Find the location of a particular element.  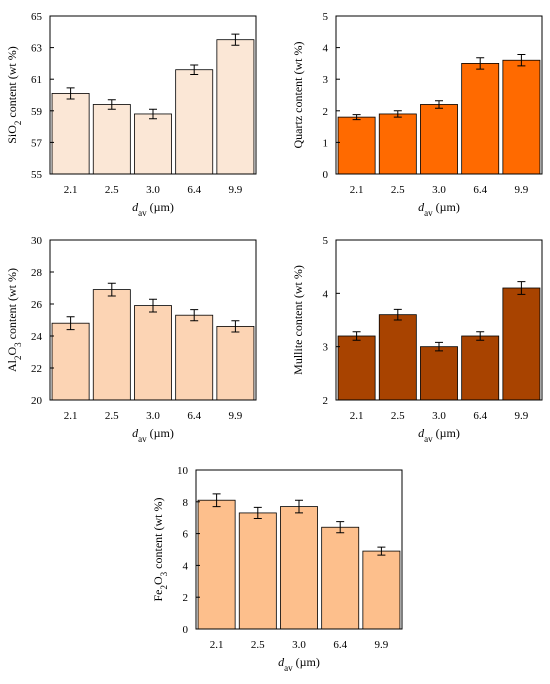

sio2-y-tick-2: 59 is located at coordinates (37, 112).